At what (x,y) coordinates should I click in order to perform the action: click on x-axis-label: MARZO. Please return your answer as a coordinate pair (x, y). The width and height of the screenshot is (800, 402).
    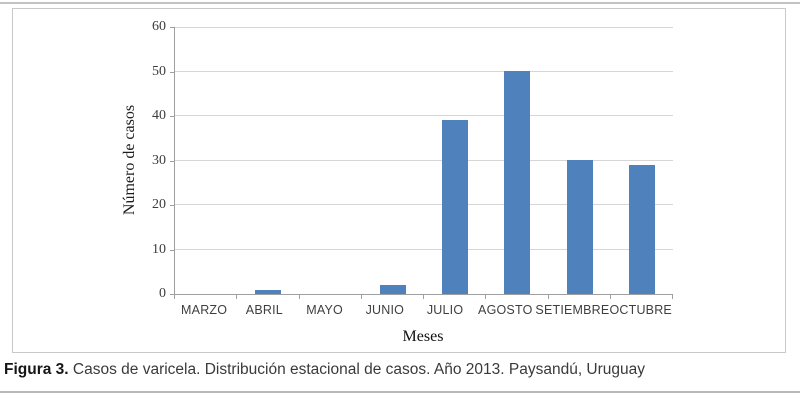
    Looking at the image, I should click on (204, 310).